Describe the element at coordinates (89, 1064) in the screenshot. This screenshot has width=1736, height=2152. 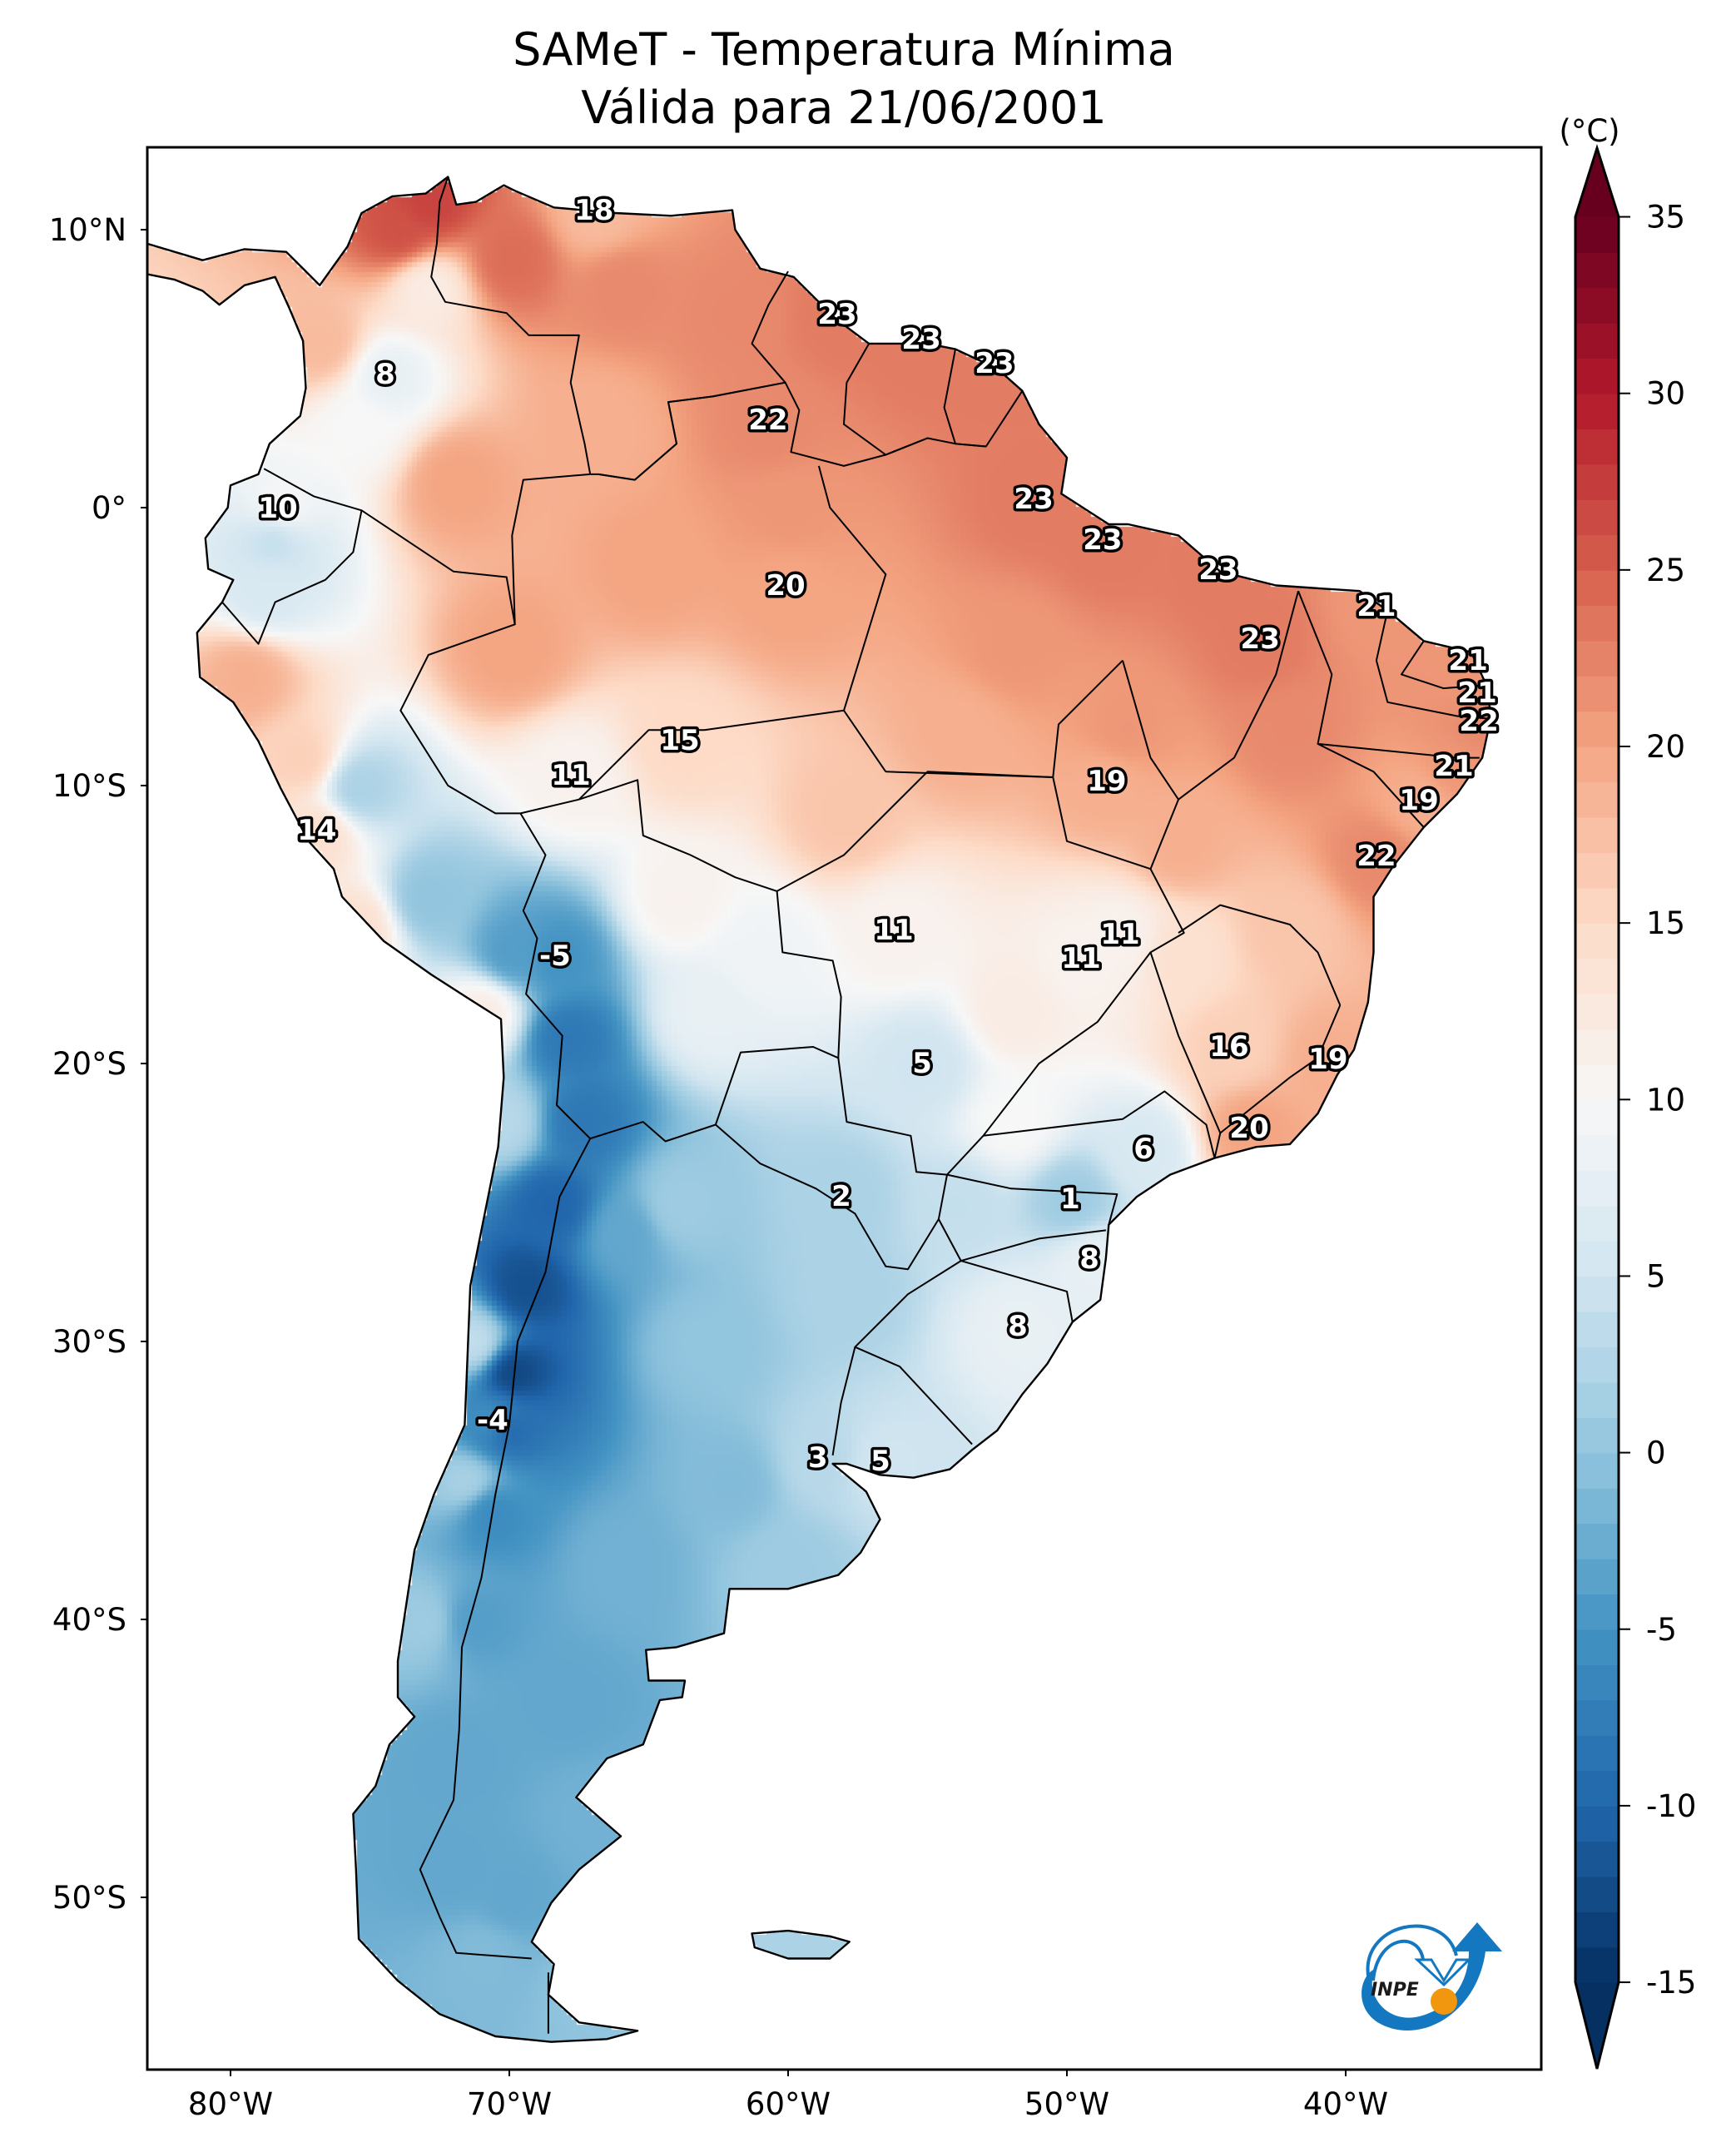
I see `y-tick-label: 20°S` at that location.